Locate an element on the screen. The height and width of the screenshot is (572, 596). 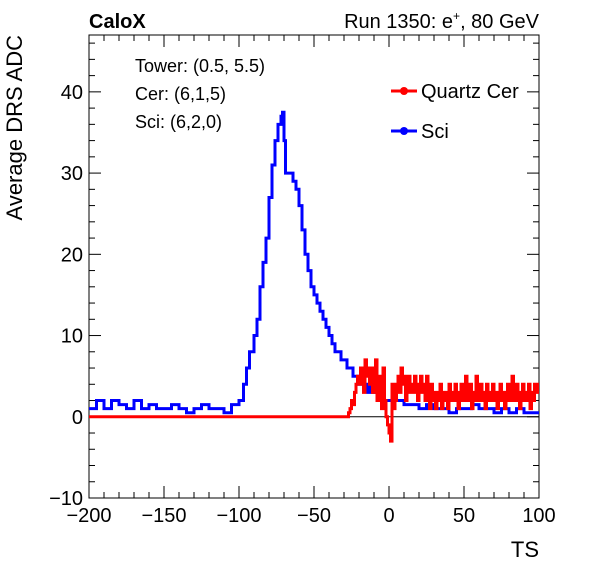
y-tick-label: 0 is located at coordinates (77, 418).